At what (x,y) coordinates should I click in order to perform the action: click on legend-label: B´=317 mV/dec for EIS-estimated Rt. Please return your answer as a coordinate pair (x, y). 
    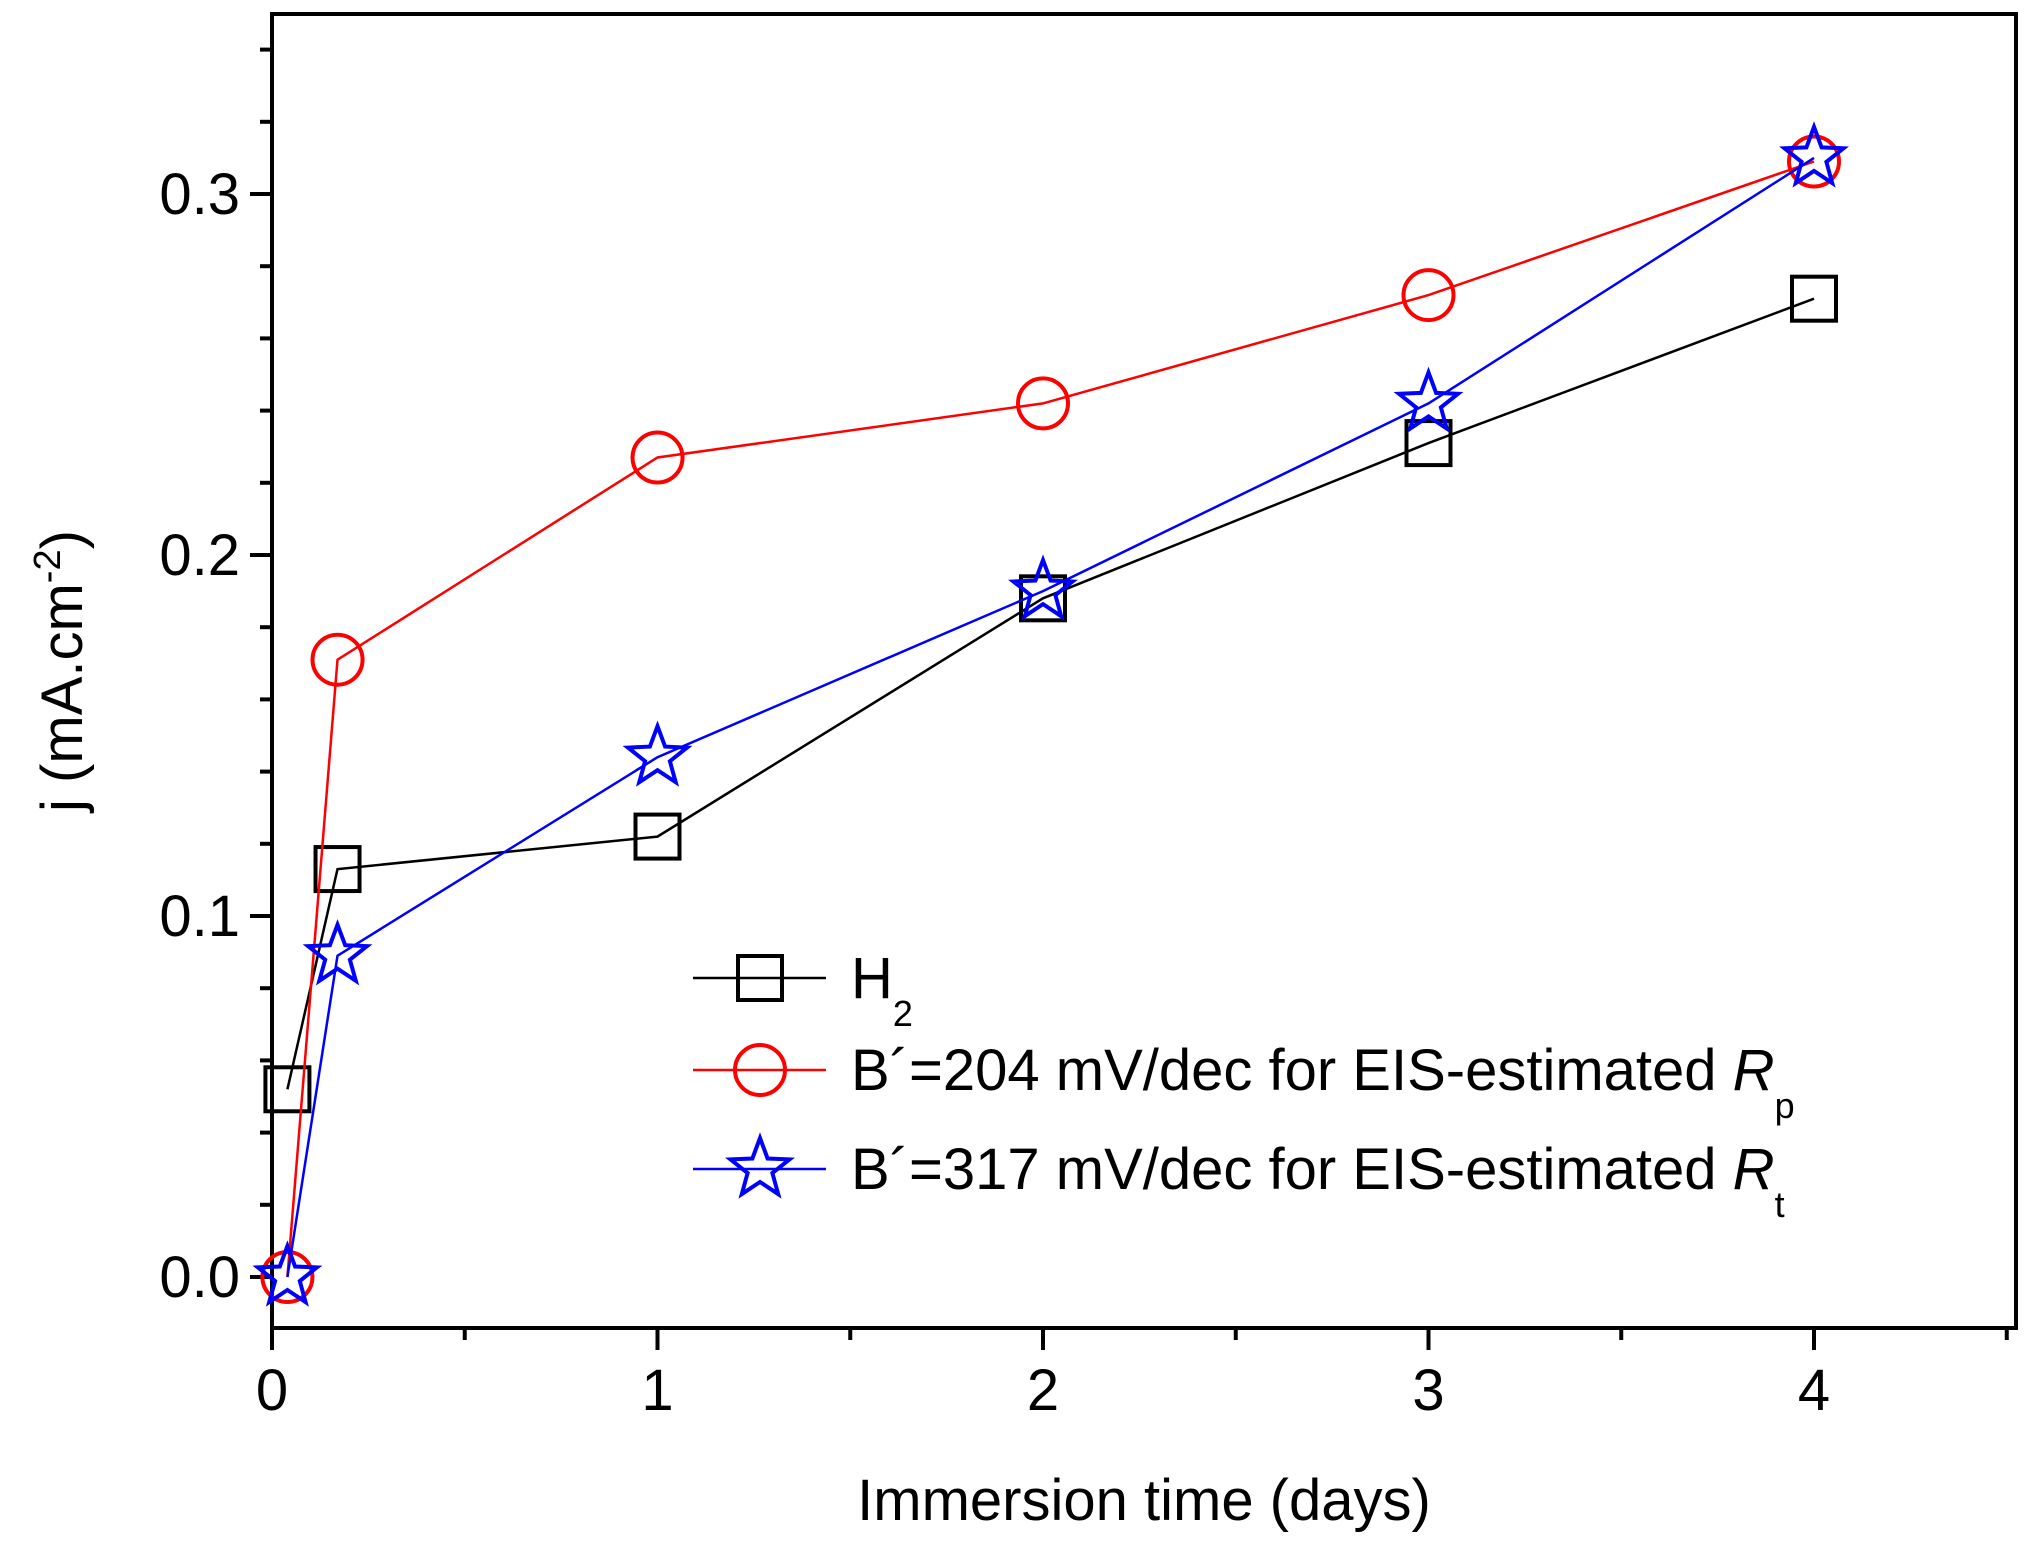
    Looking at the image, I should click on (1318, 1181).